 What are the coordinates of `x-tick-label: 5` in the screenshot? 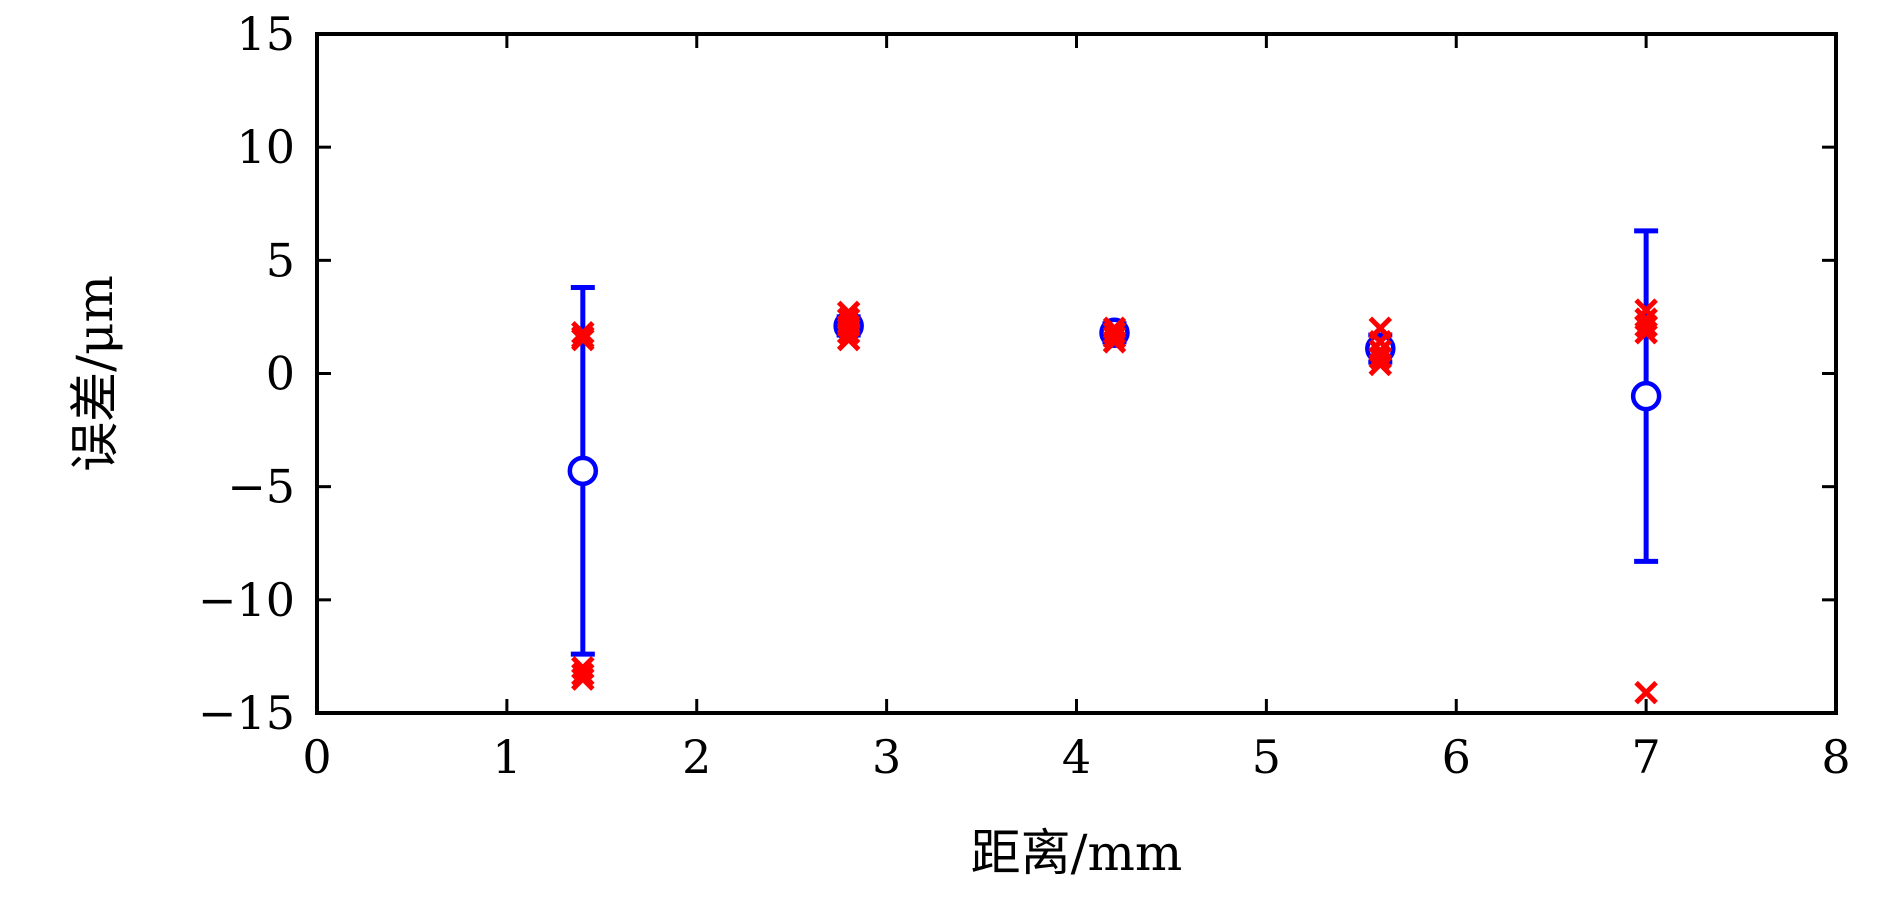 It's located at (1266, 757).